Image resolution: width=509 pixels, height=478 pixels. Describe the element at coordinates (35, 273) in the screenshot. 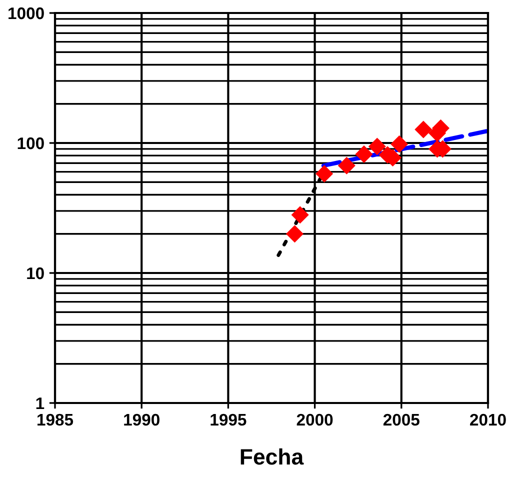

I see `y-tick-label: 10` at that location.